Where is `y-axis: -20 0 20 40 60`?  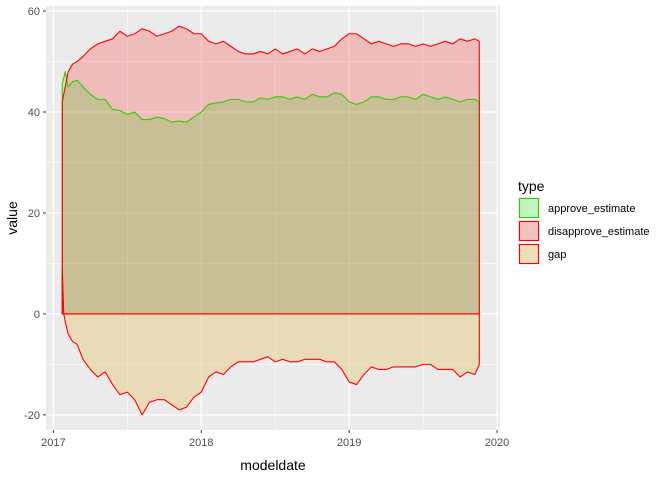
y-axis: -20 0 20 40 60 is located at coordinates (35, 214).